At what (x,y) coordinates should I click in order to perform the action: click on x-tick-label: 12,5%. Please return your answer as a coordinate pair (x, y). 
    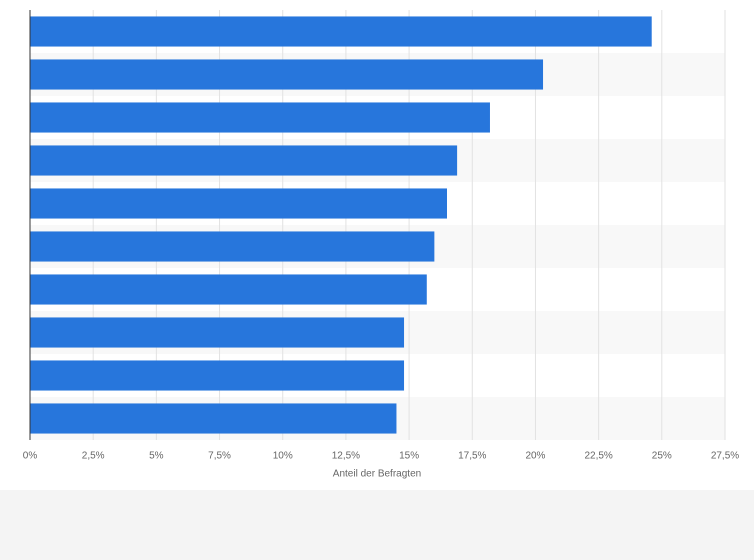
    Looking at the image, I should click on (346, 456).